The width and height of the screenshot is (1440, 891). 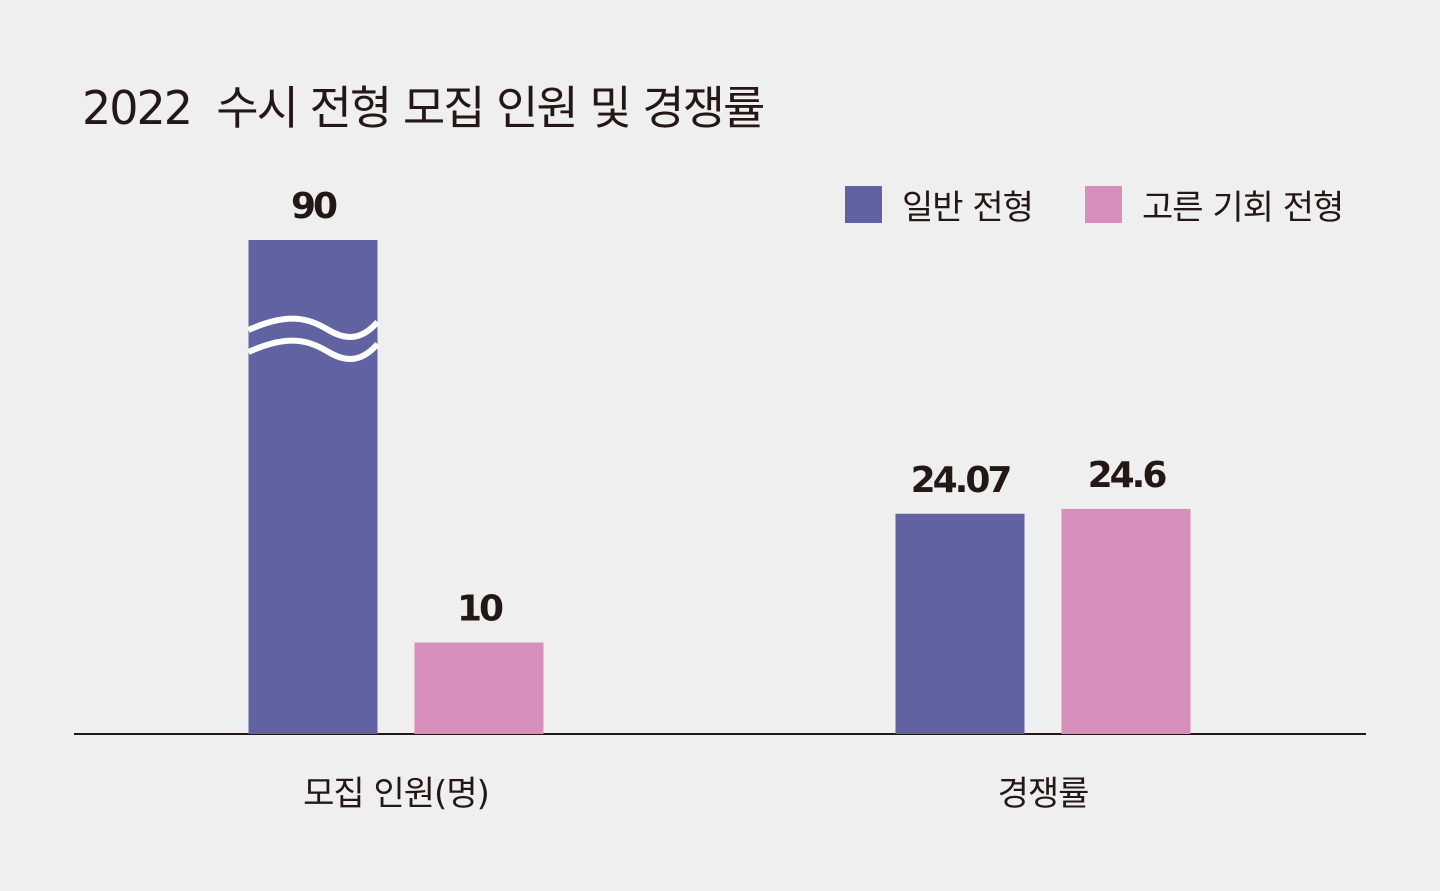 I want to click on chart-title: 2022 수시 전형 모집 인원 및 경쟁률, so click(x=423, y=108).